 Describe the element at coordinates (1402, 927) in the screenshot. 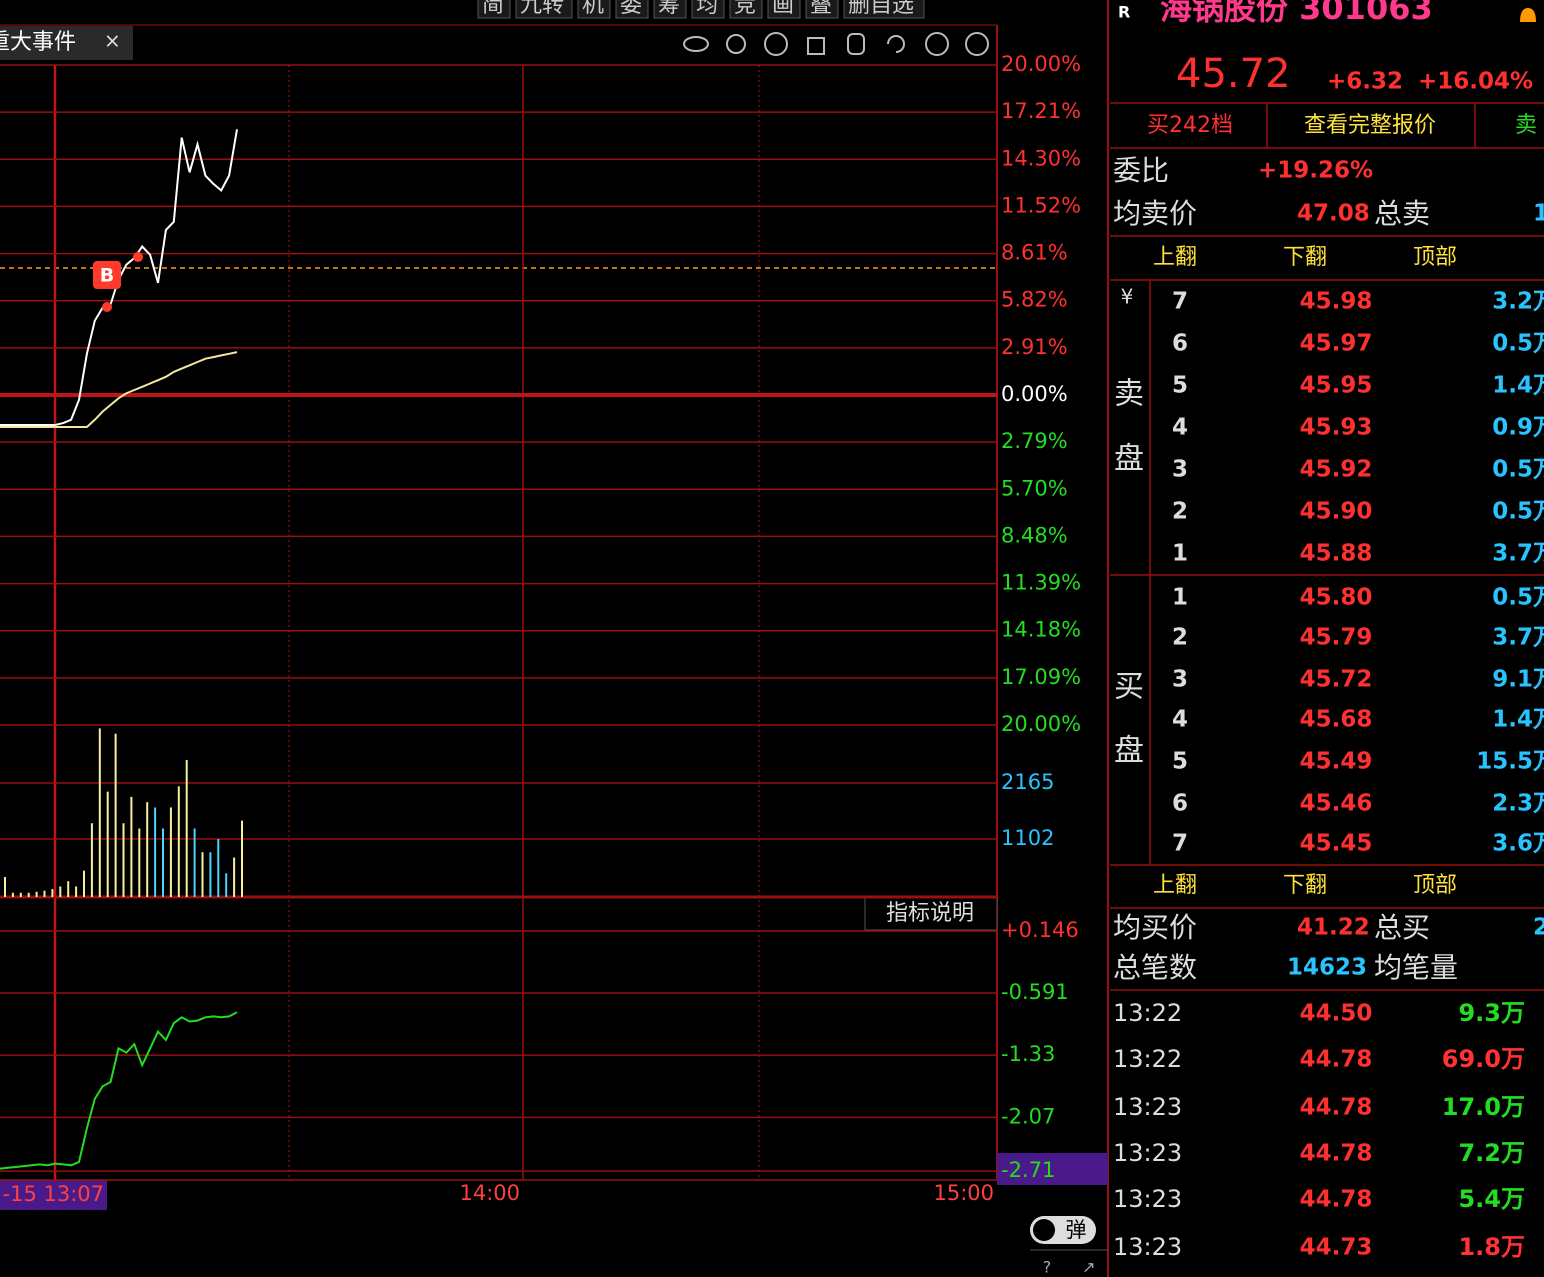

I see `total-buy-label: 总买` at that location.